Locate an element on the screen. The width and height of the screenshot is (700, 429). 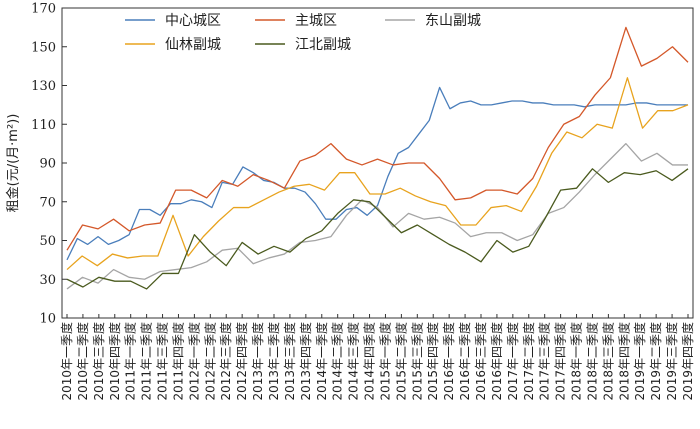
x-tick-label: 2017年二季度 is located at coordinates (528, 361).